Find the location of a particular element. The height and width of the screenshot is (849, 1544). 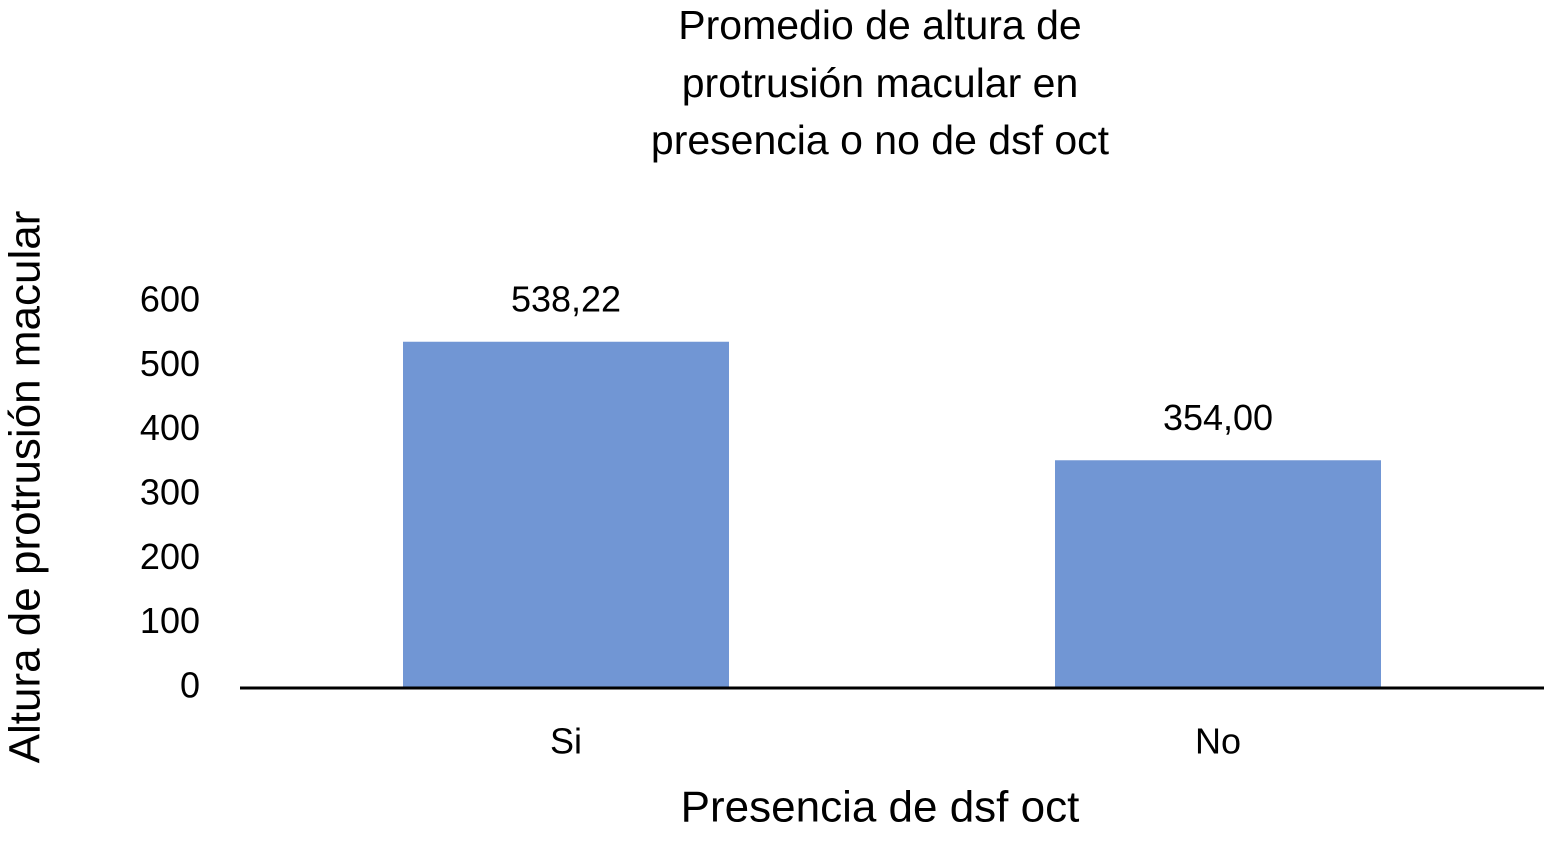

chart-title: presencia o no de dsf oct is located at coordinates (880, 140).